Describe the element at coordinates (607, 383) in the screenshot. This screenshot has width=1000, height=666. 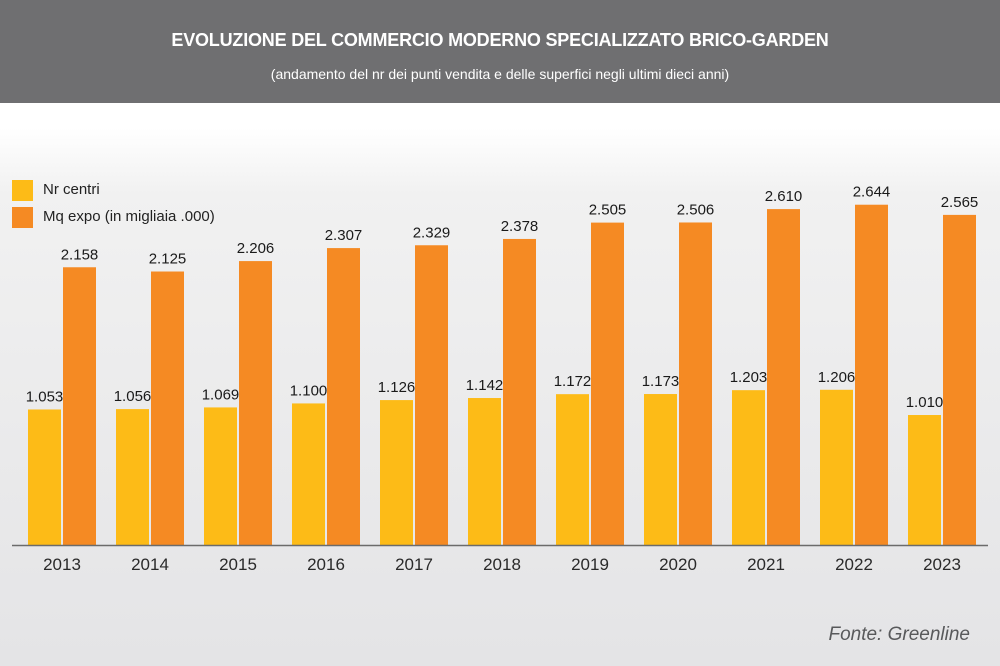
I see `bar-mq-expo-2019` at that location.